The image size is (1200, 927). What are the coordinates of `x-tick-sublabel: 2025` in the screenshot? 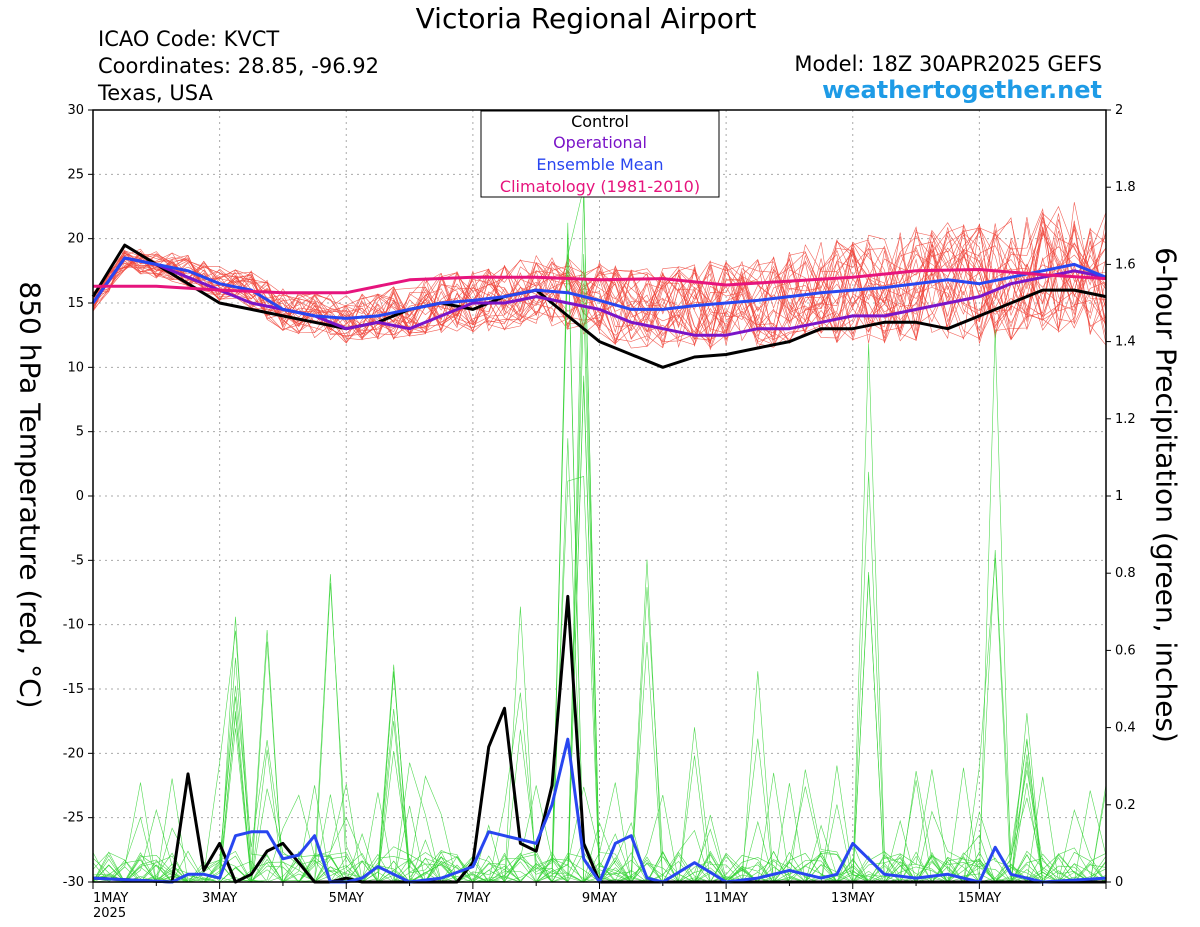 It's located at (109, 913).